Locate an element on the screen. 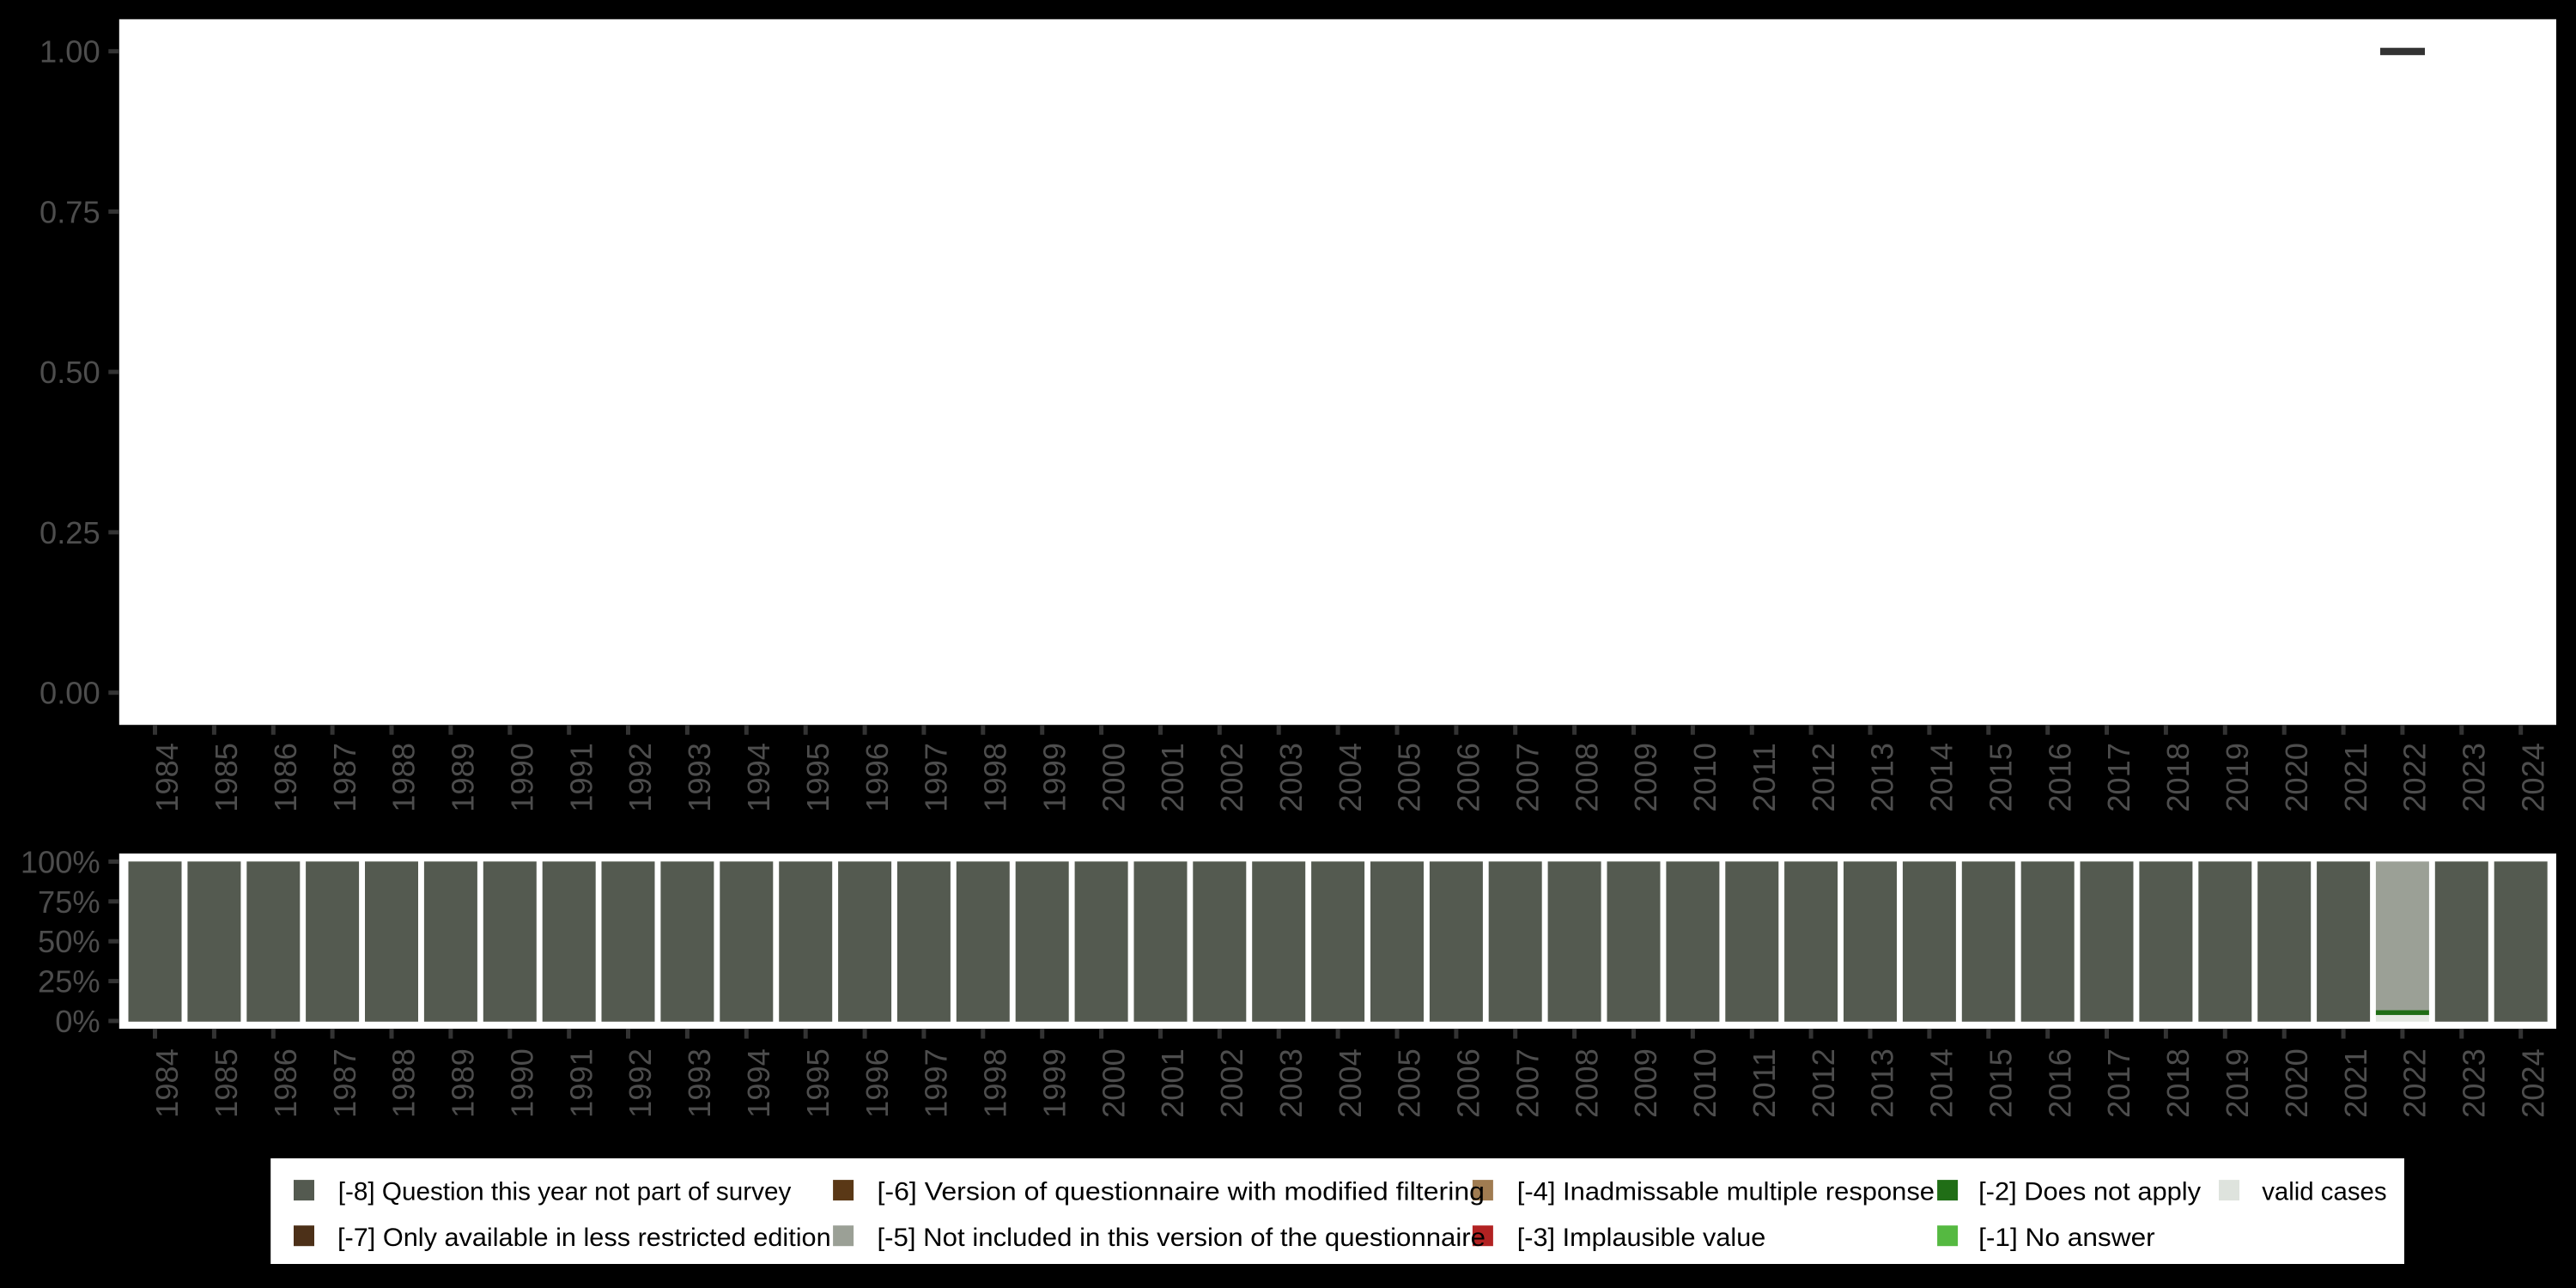 This screenshot has width=2576, height=1288. svg-text:[-4] Inadmissable multiple res: [-4] Inadmissable multiple response is located at coordinates (1726, 1192).